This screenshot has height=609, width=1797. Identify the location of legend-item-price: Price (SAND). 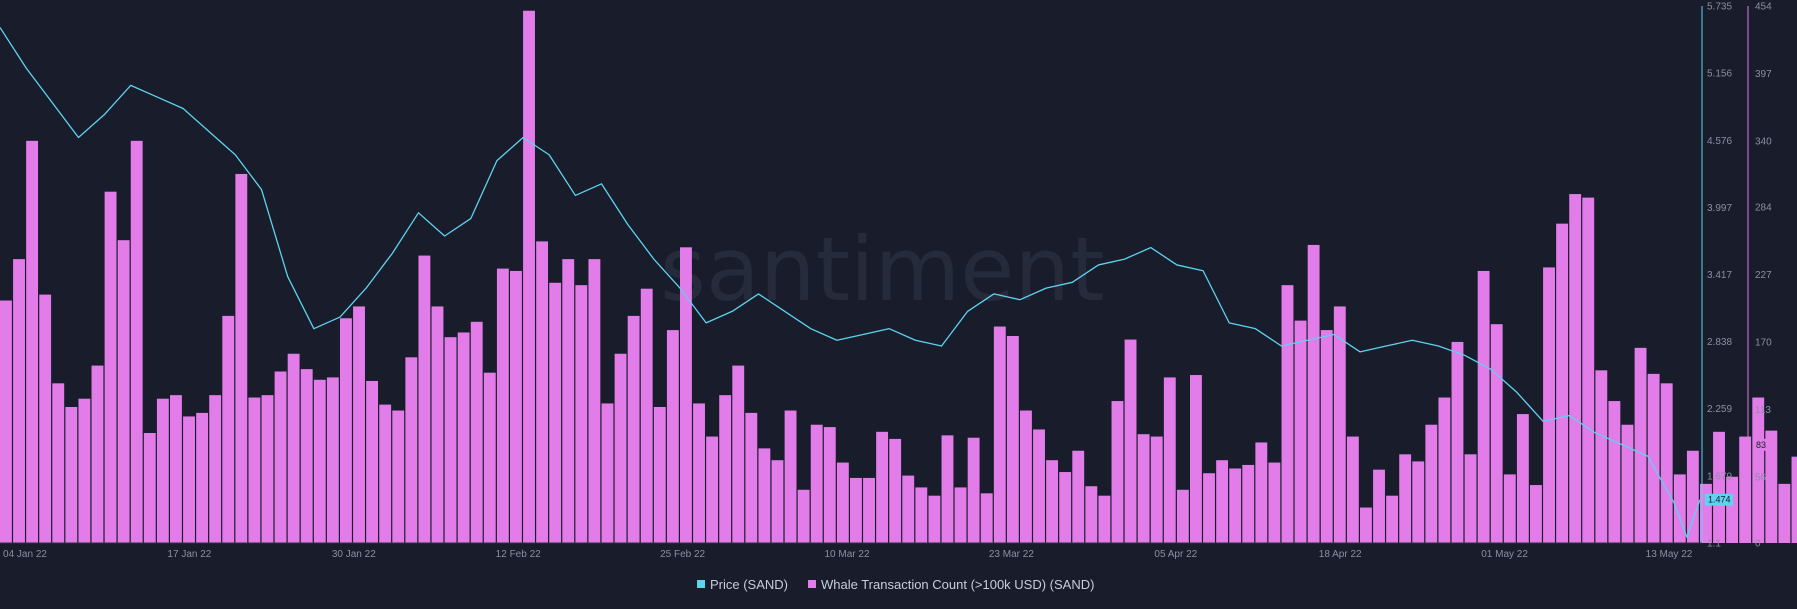
(742, 584).